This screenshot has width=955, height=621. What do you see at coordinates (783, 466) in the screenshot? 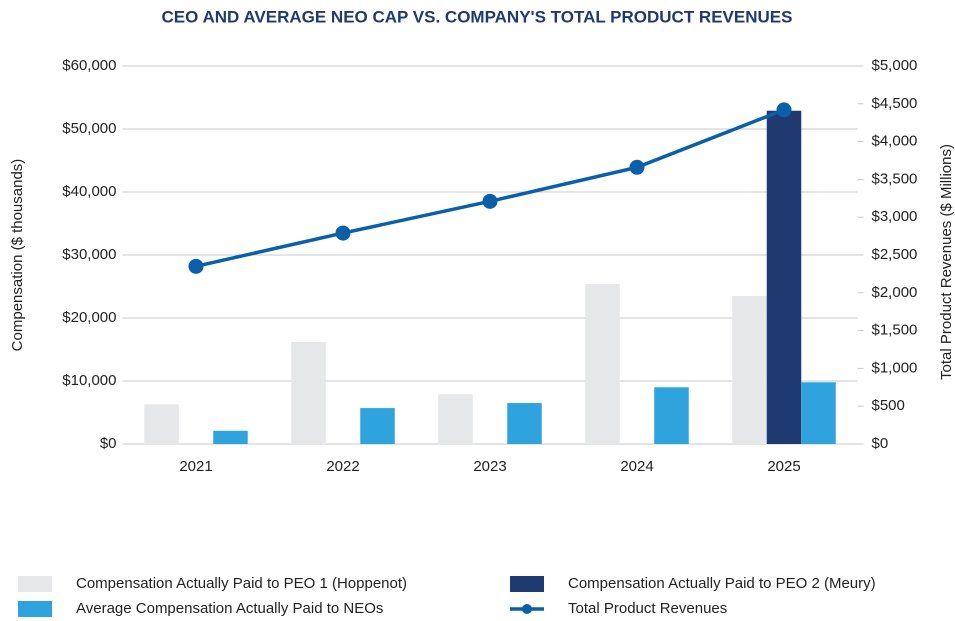
I see `x-tick-label: 2025` at bounding box center [783, 466].